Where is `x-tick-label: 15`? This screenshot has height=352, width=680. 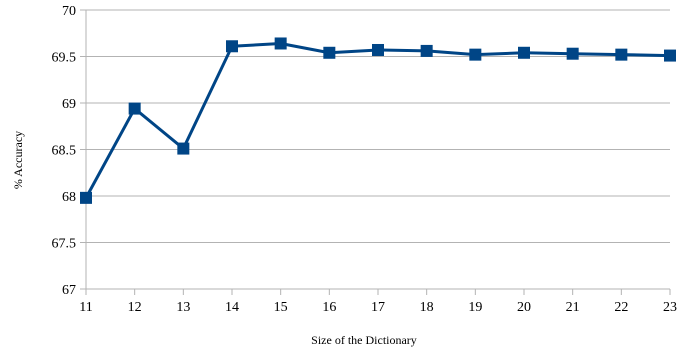
x-tick-label: 15 is located at coordinates (281, 307).